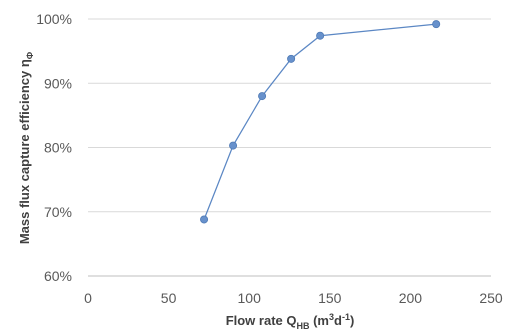 This screenshot has height=334, width=507. I want to click on y-tick-label-3: 90%, so click(58, 83).